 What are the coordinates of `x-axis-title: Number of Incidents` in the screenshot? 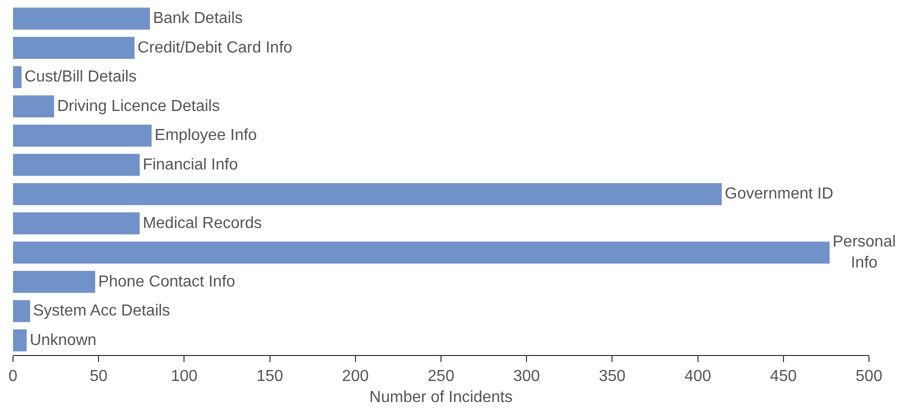 It's located at (441, 397).